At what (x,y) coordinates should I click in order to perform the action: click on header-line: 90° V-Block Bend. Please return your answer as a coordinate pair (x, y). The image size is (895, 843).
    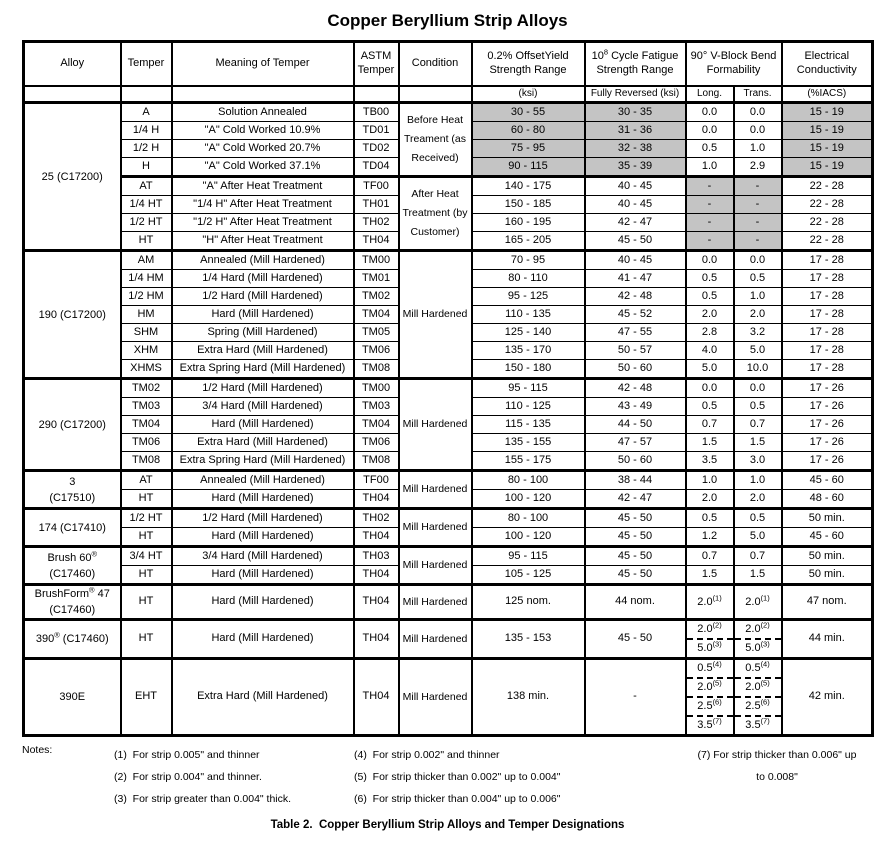
    Looking at the image, I should click on (733, 56).